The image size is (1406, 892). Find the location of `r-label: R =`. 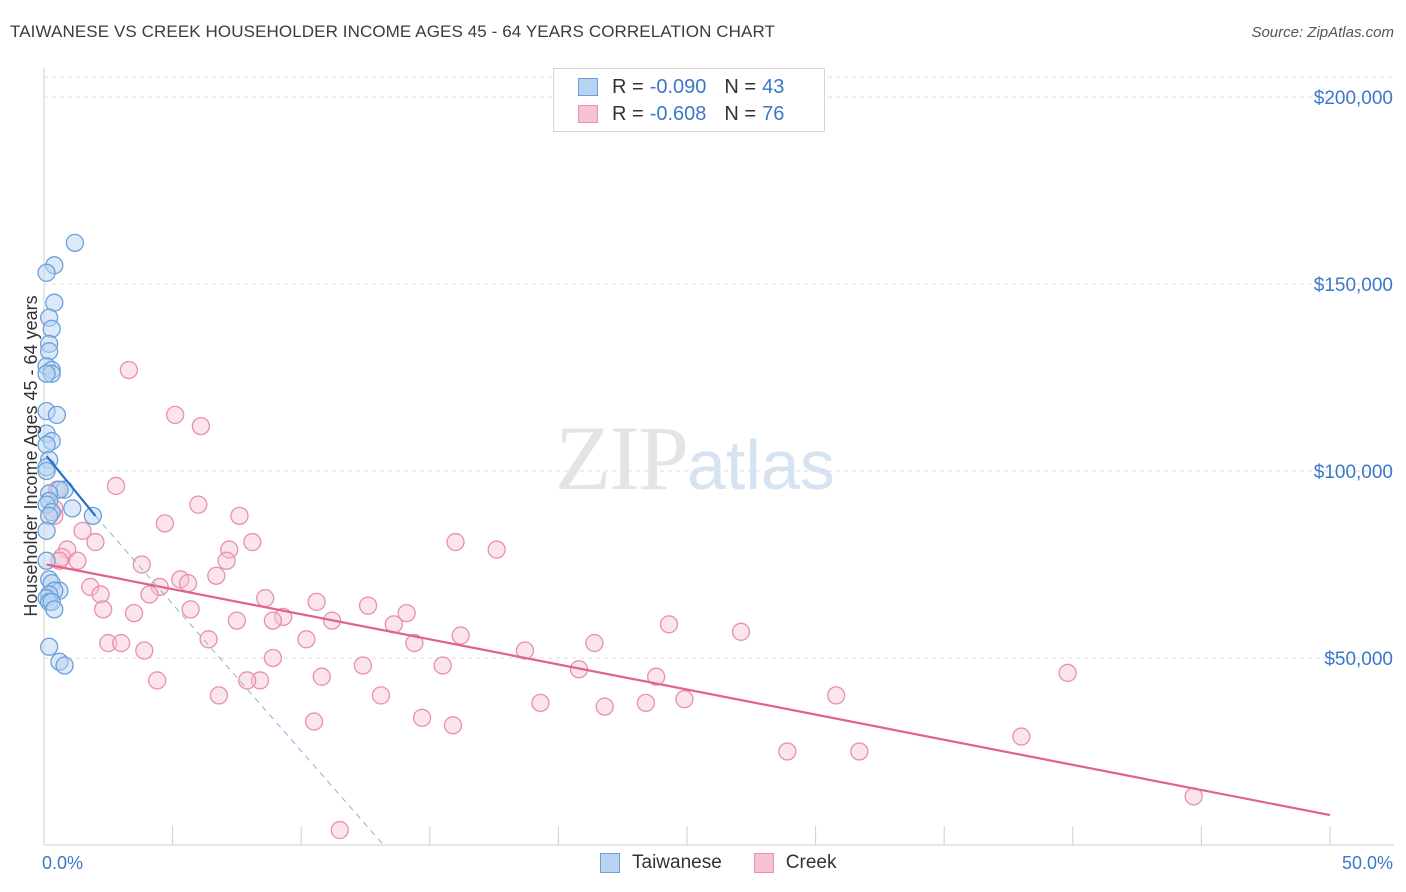

r-label: R = is located at coordinates (628, 113).